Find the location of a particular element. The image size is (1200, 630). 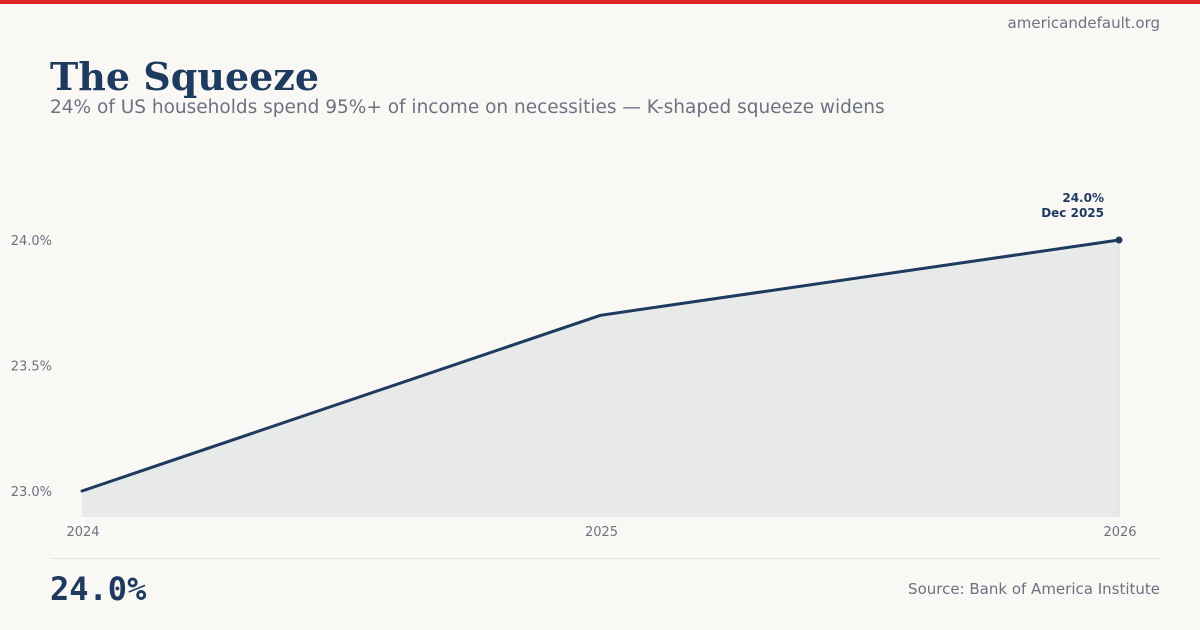

y-tick-label: 24.0% is located at coordinates (31, 241).